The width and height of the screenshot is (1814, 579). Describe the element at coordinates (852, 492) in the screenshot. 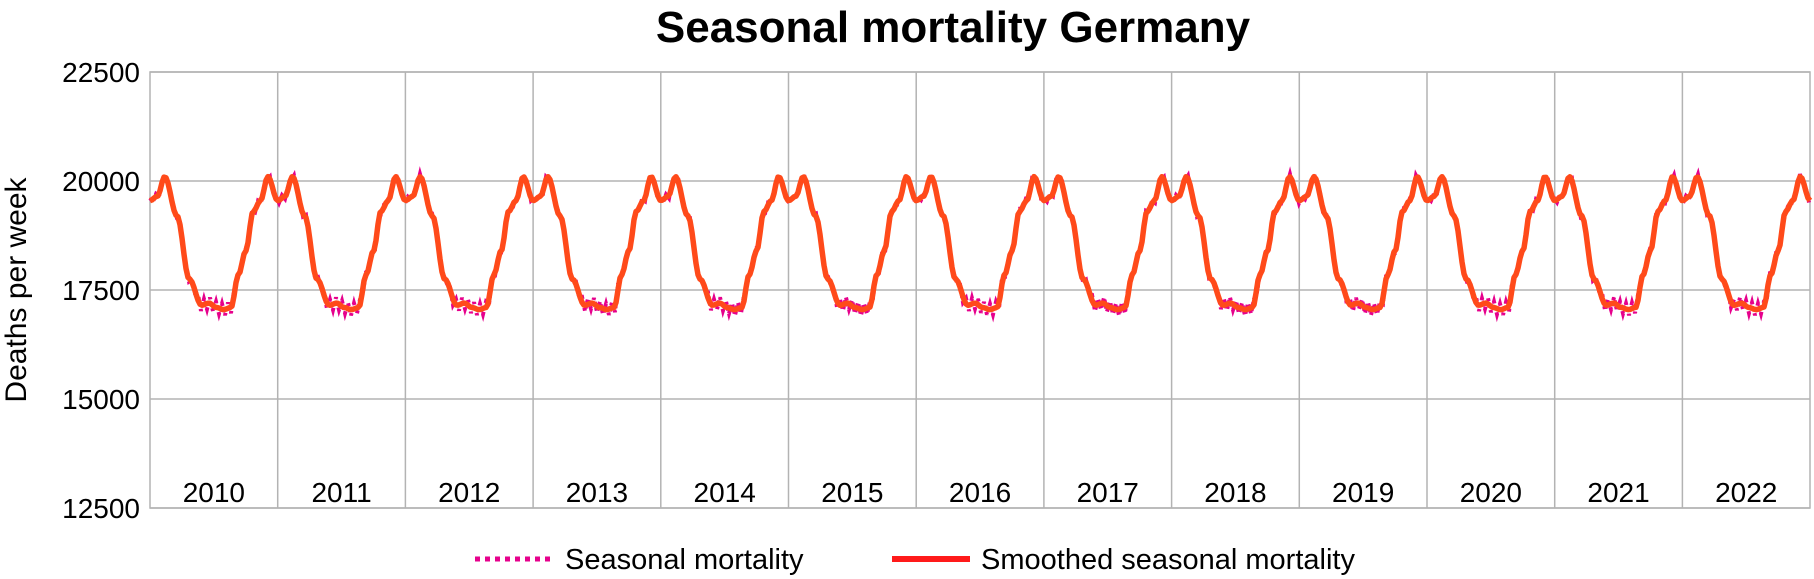

I see `x-tick-label-2015: 2015` at that location.